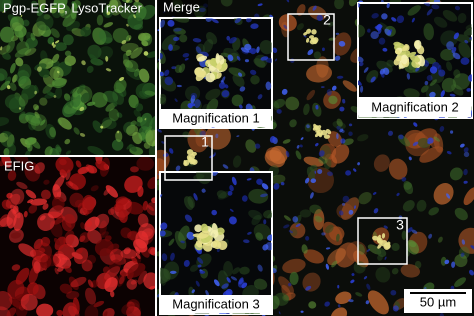 Image resolution: width=474 pixels, height=316 pixels. I want to click on panel-label: Merge, so click(181, 7).